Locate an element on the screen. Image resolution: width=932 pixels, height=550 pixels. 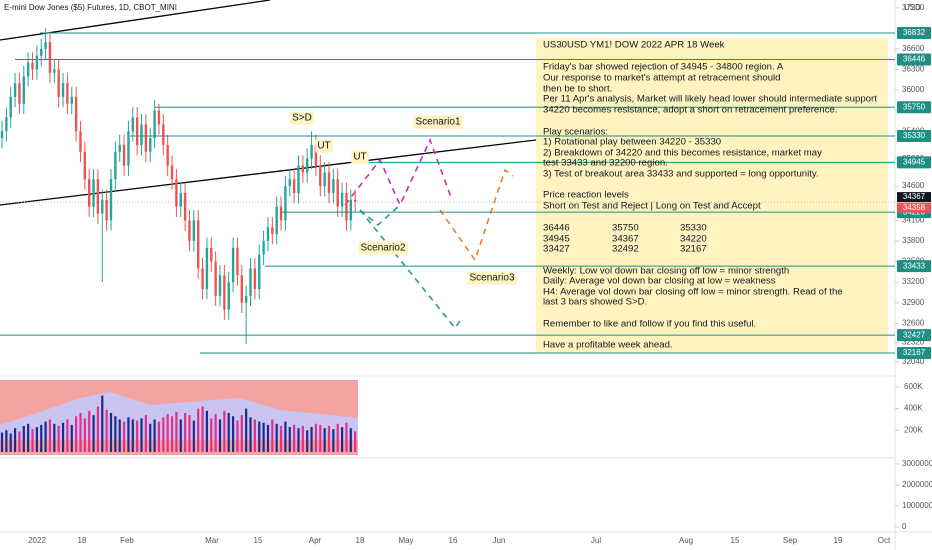
annotation: Scenario1 is located at coordinates (437, 122).